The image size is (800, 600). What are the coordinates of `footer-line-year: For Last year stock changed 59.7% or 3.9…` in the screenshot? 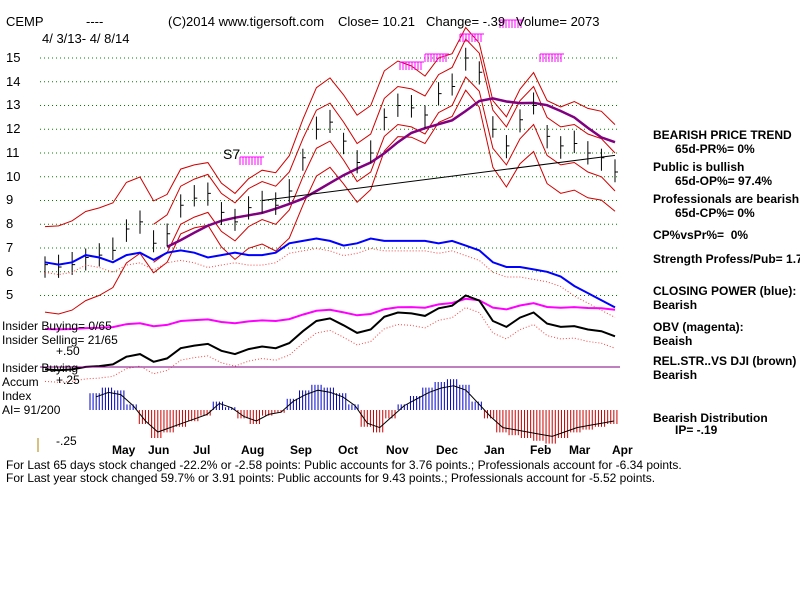 It's located at (331, 478).